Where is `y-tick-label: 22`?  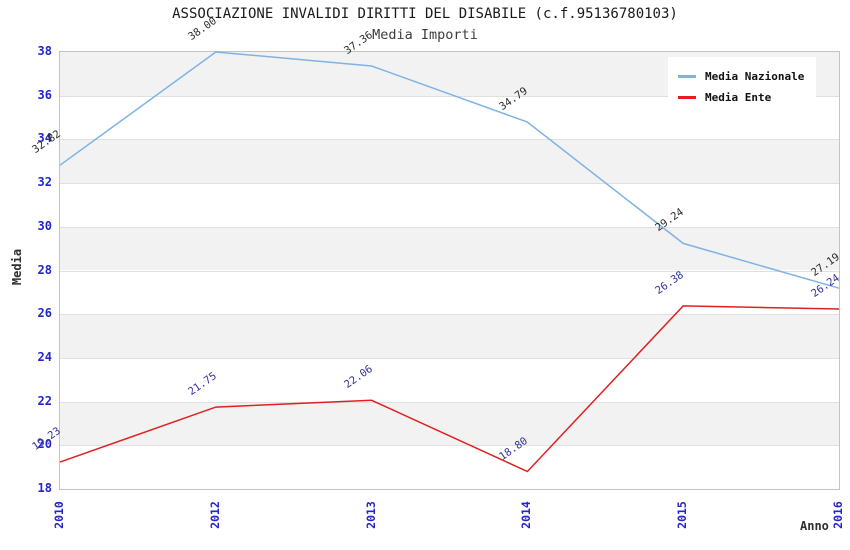
y-tick-label: 22 is located at coordinates (44, 400).